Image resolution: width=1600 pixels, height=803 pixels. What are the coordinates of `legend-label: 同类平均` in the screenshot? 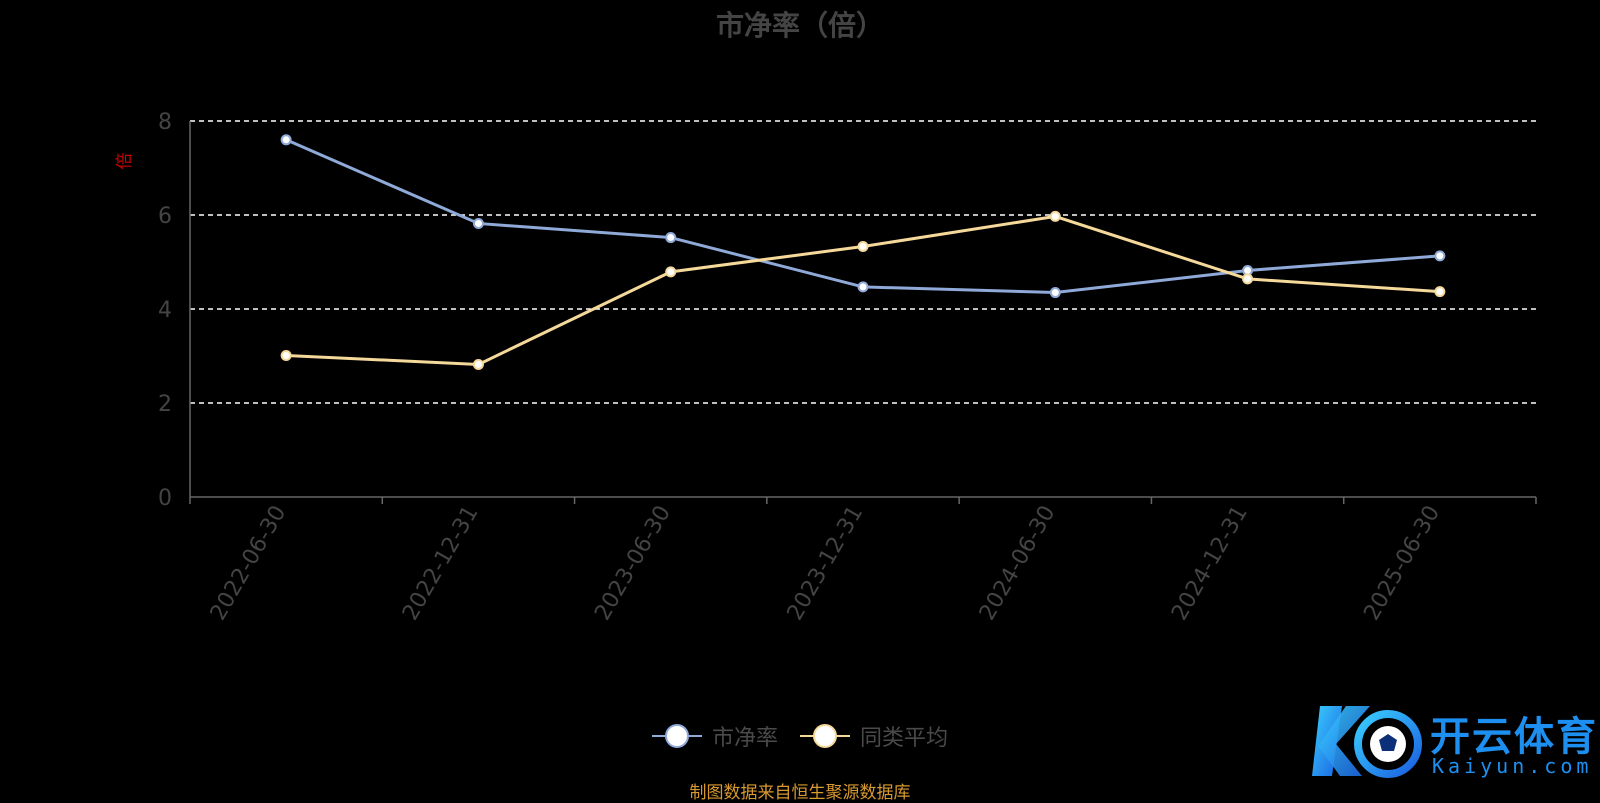 It's located at (904, 738).